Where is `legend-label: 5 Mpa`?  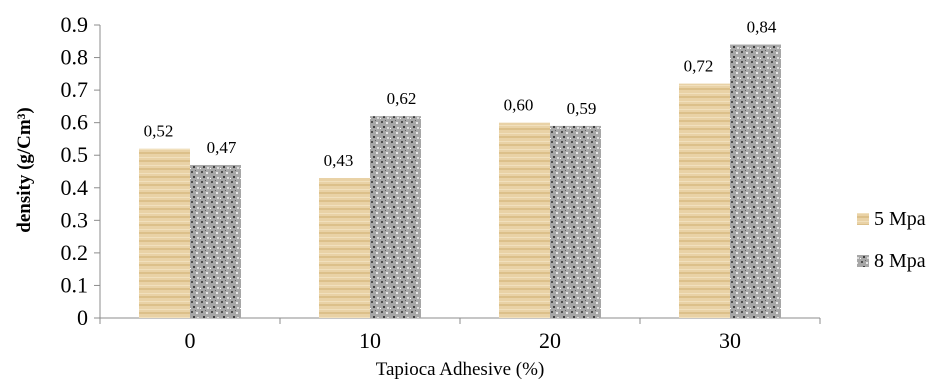
legend-label: 5 Mpa is located at coordinates (900, 219).